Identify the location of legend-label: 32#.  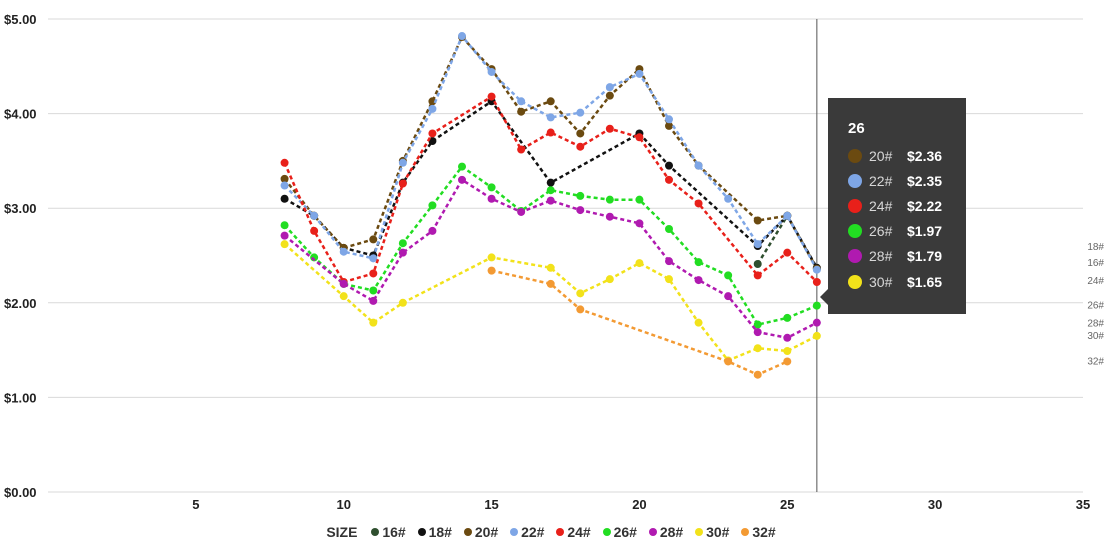
(764, 532).